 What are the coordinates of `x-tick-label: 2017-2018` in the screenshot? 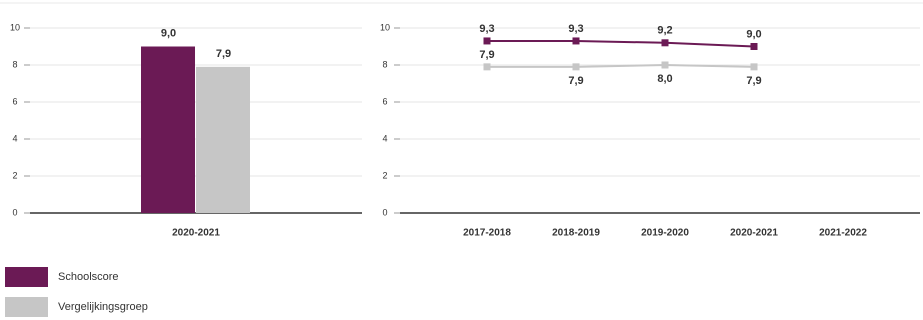 It's located at (487, 233).